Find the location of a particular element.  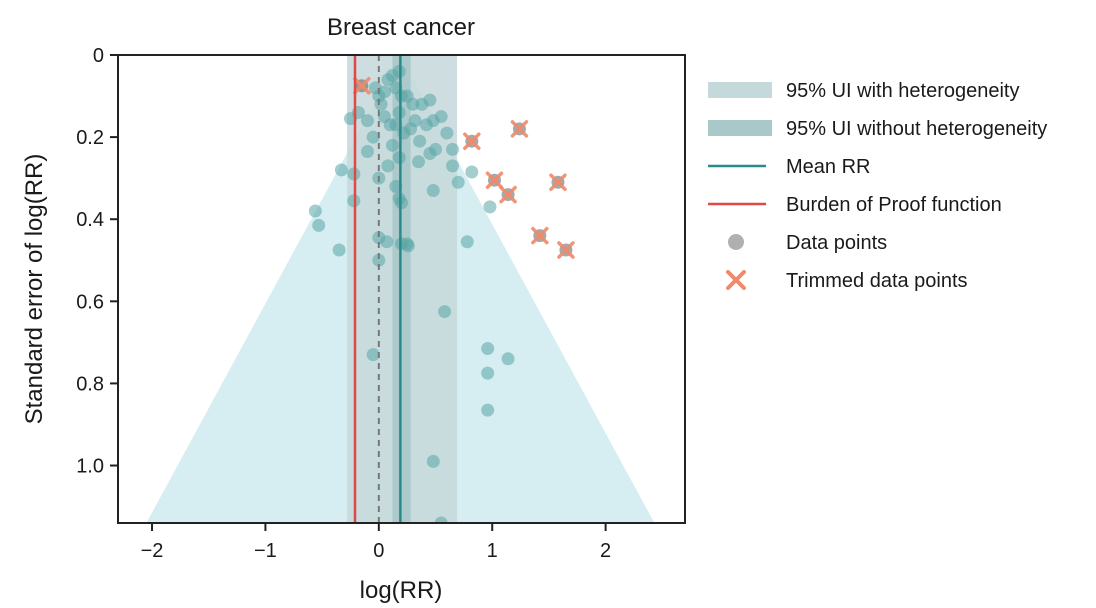

legend-label: 95% UI without heterogeneity is located at coordinates (916, 129).